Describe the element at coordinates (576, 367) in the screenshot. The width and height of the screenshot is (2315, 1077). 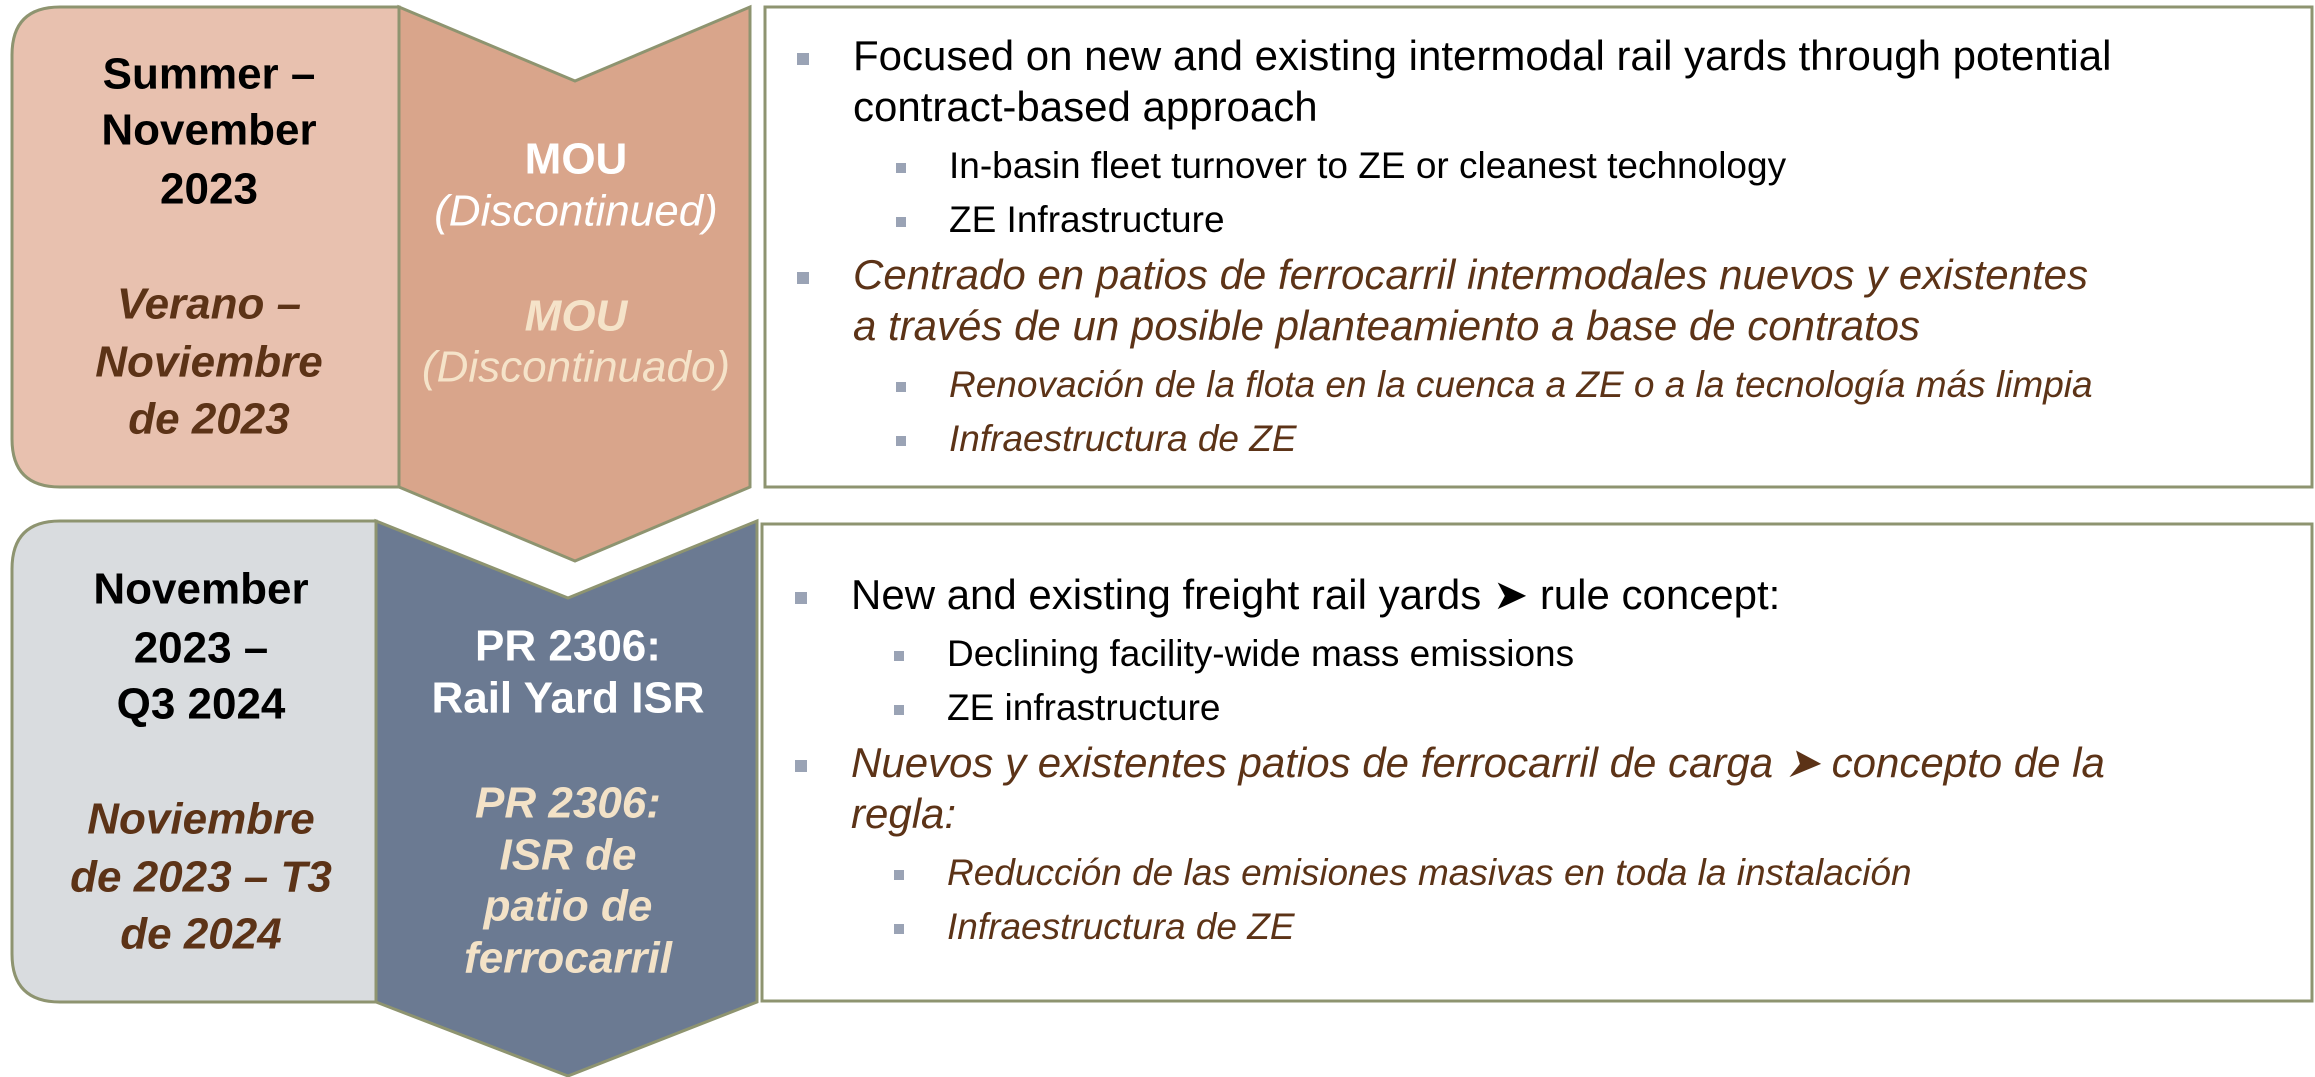
I see `phase-label-es: (Discontinuado)` at that location.